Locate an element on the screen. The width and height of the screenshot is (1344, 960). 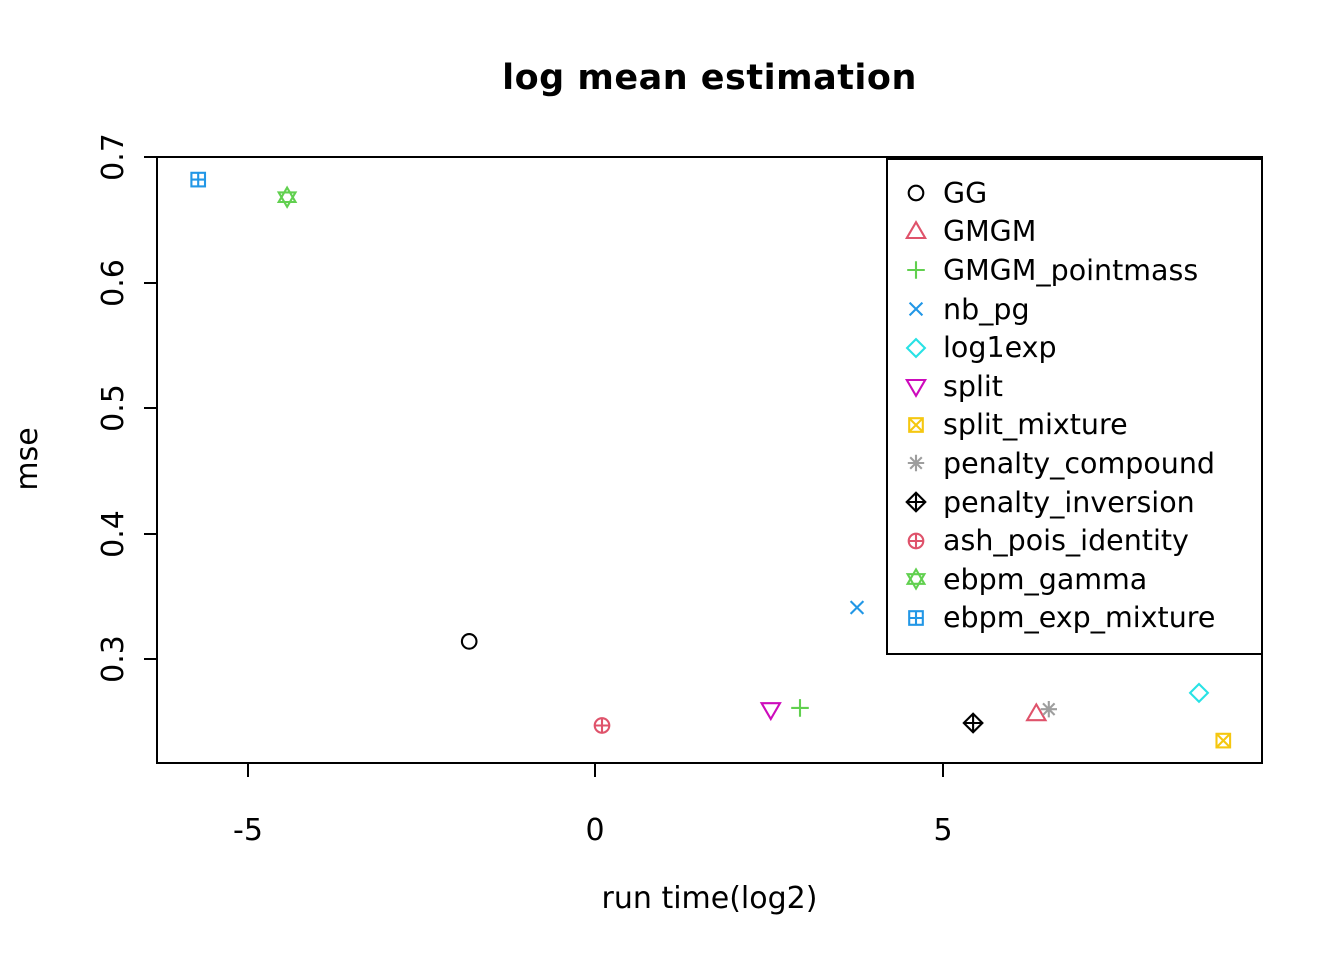
legend: GG GMGM GMGM_pointmass nb_pg log1exp is located at coordinates (1074, 406).